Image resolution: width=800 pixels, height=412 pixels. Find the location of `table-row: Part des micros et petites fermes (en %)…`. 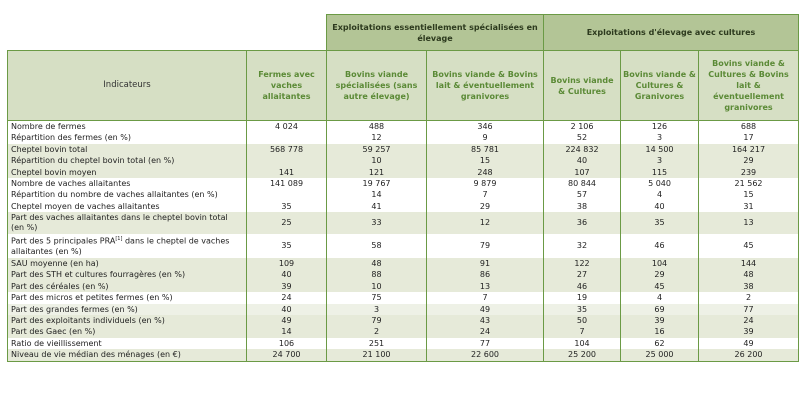

table-row: Part des micros et petites fermes (en %)… is located at coordinates (403, 298).